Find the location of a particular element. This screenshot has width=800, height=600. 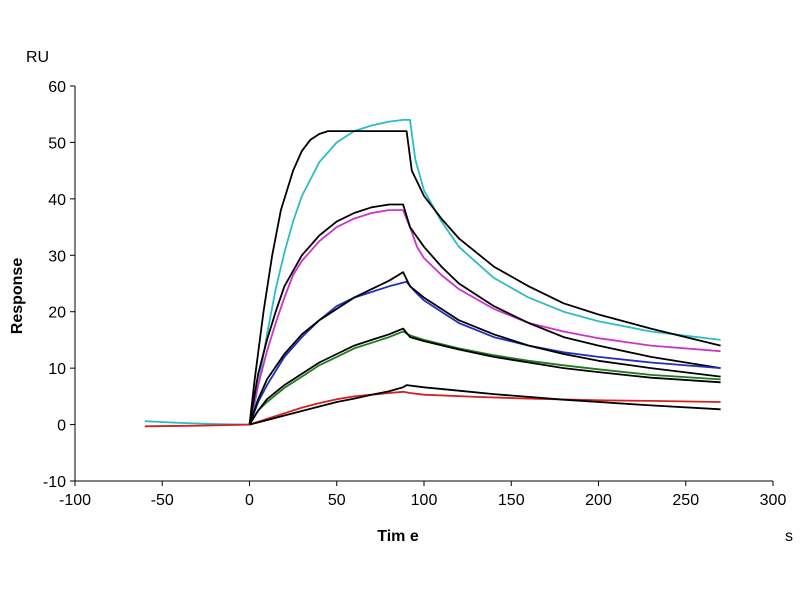

x-tick-label: 200 is located at coordinates (598, 500).